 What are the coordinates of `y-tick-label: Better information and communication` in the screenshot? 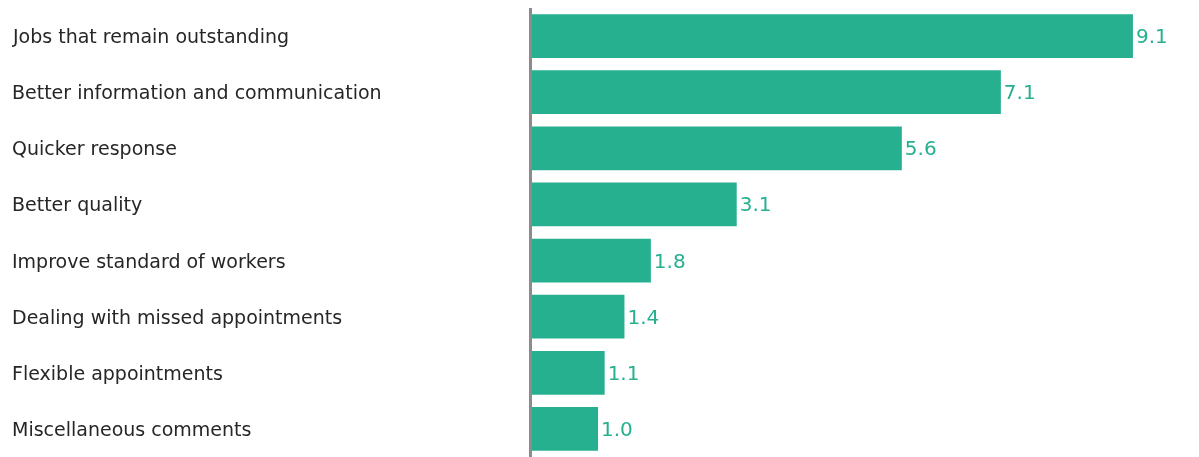 It's located at (197, 92).